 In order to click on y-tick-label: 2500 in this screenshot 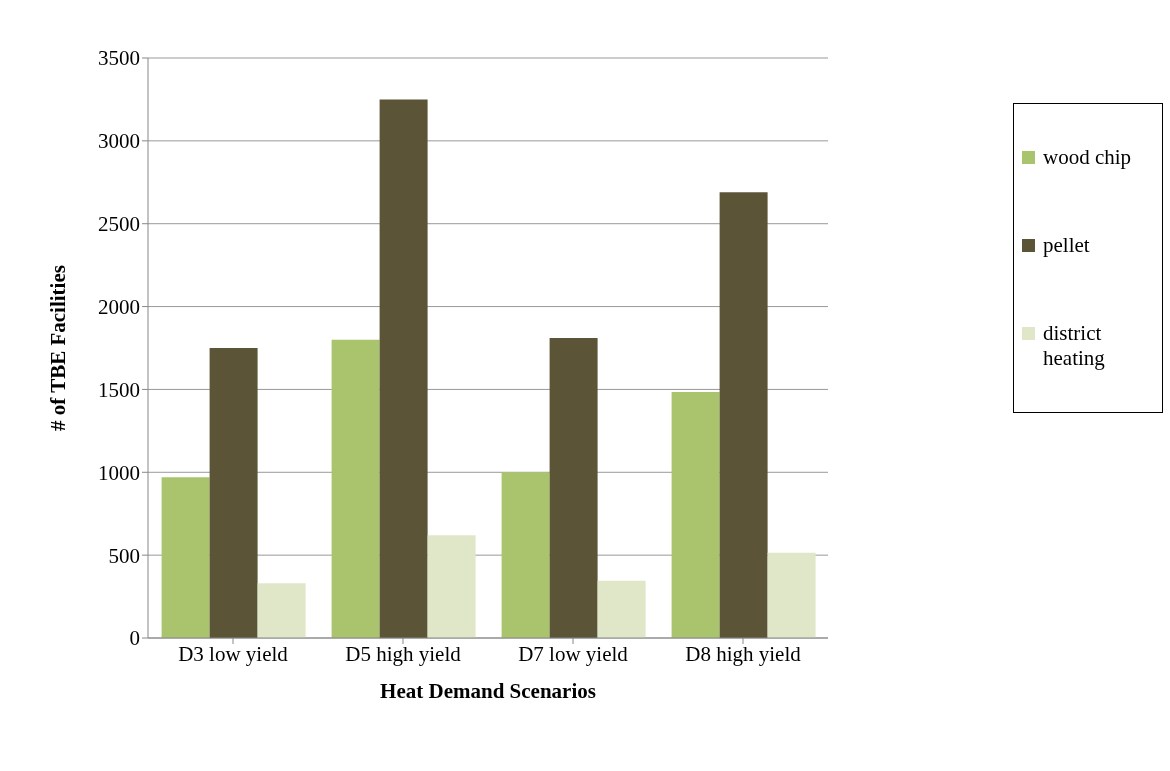, I will do `click(119, 224)`.